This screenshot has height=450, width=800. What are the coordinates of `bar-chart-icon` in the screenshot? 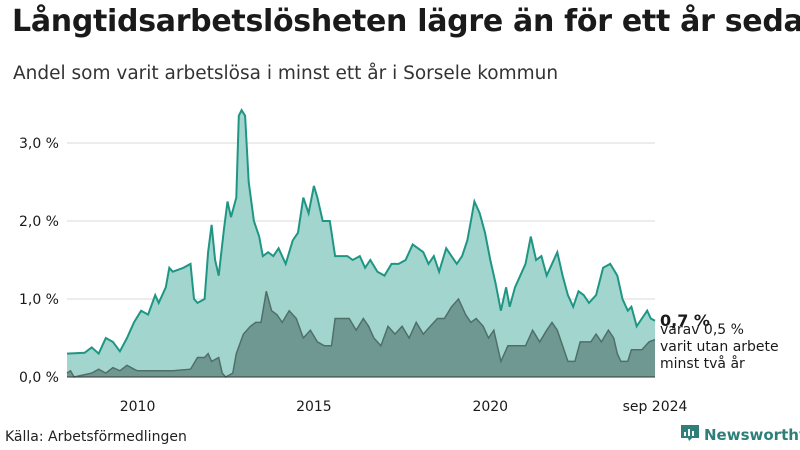 It's located at (690, 435).